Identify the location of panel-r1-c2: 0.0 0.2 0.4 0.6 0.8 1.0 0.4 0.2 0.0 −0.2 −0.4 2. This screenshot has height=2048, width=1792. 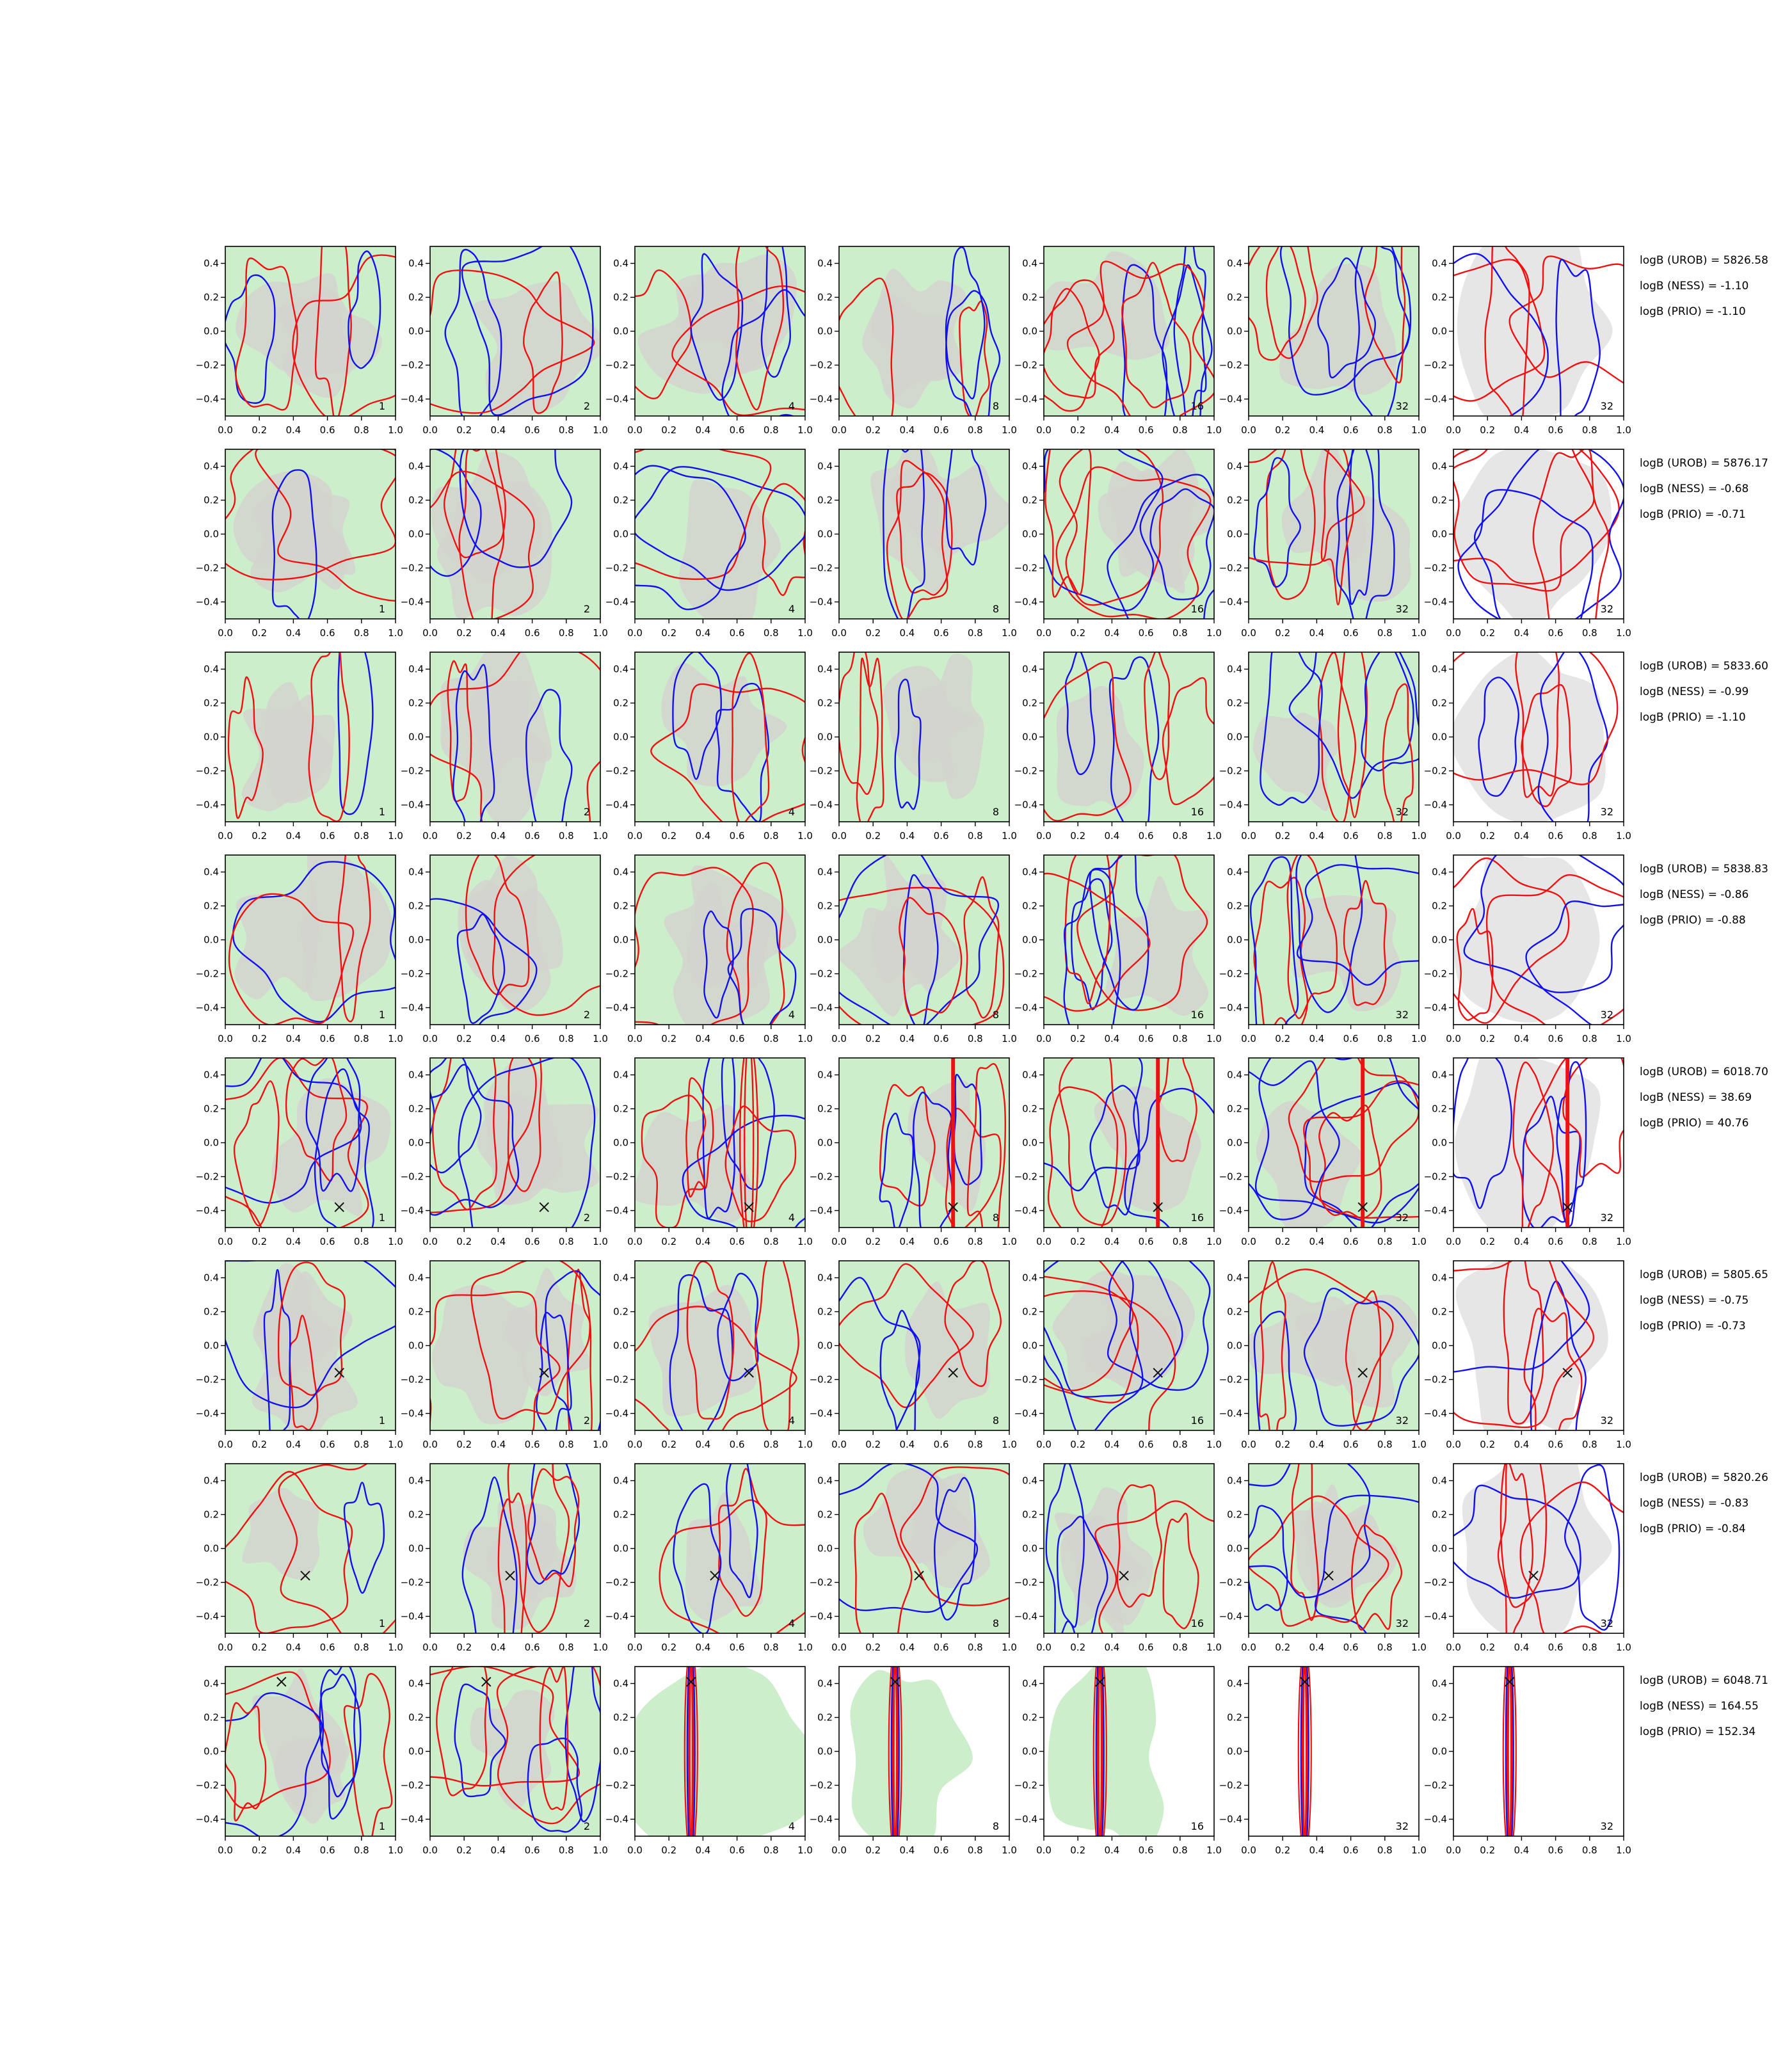
(504, 341).